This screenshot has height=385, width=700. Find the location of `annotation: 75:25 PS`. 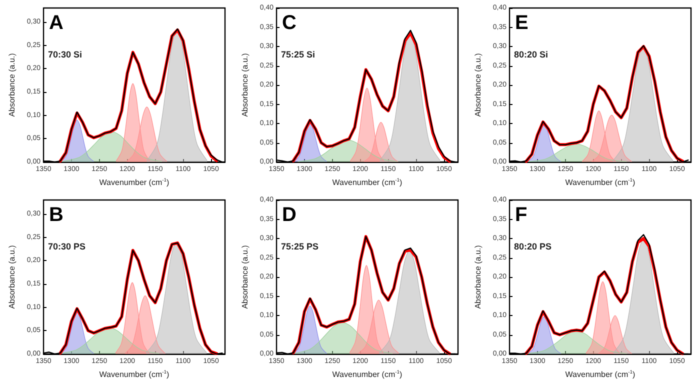

annotation: 75:25 PS is located at coordinates (300, 247).